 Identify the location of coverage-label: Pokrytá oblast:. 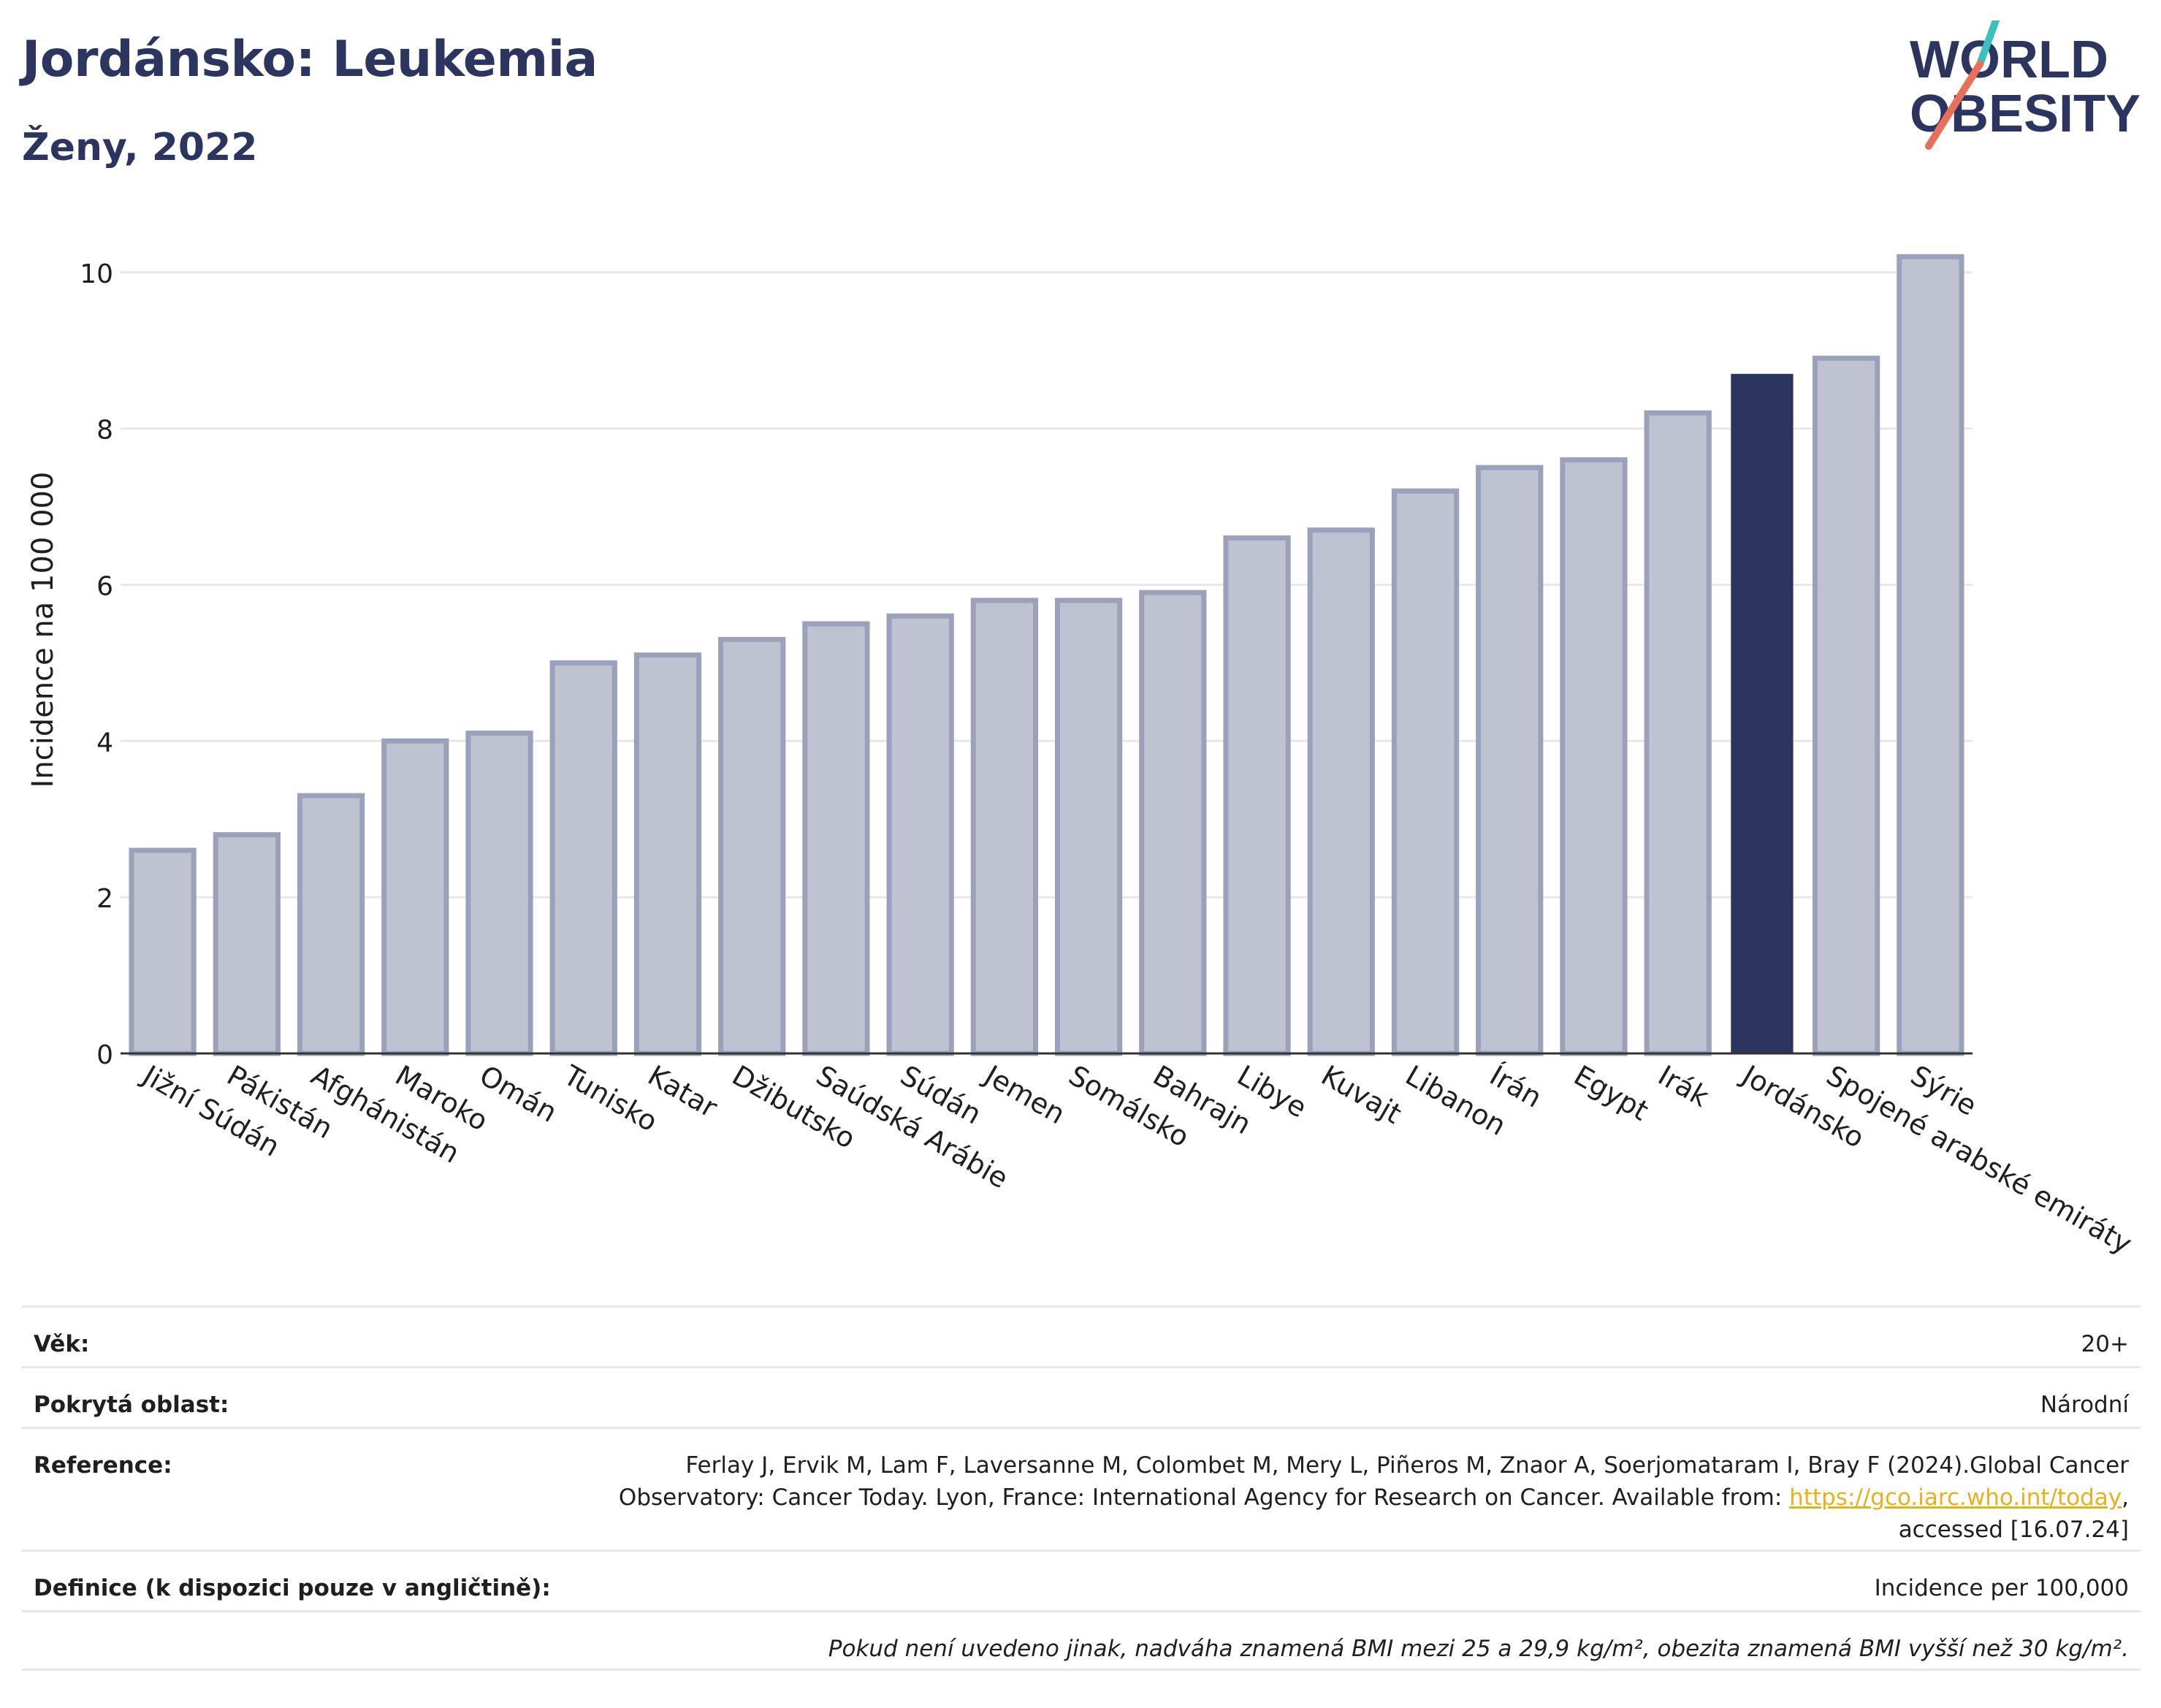
(131, 1405).